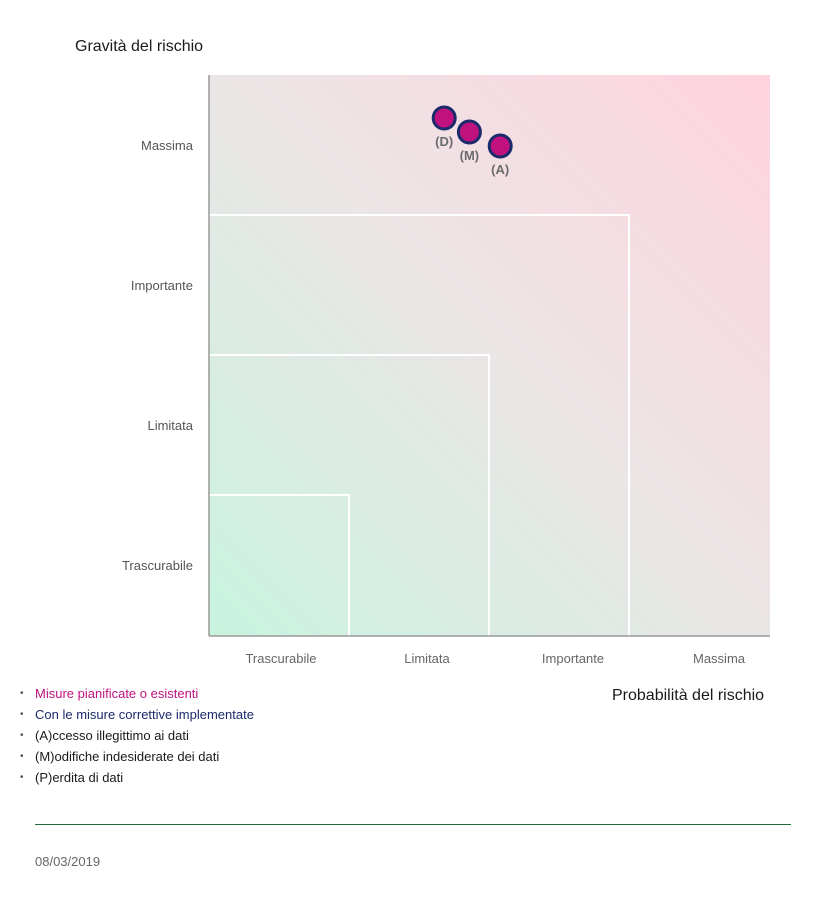 The height and width of the screenshot is (907, 826). Describe the element at coordinates (281, 658) in the screenshot. I see `x-tick-label: Trascurabile` at that location.